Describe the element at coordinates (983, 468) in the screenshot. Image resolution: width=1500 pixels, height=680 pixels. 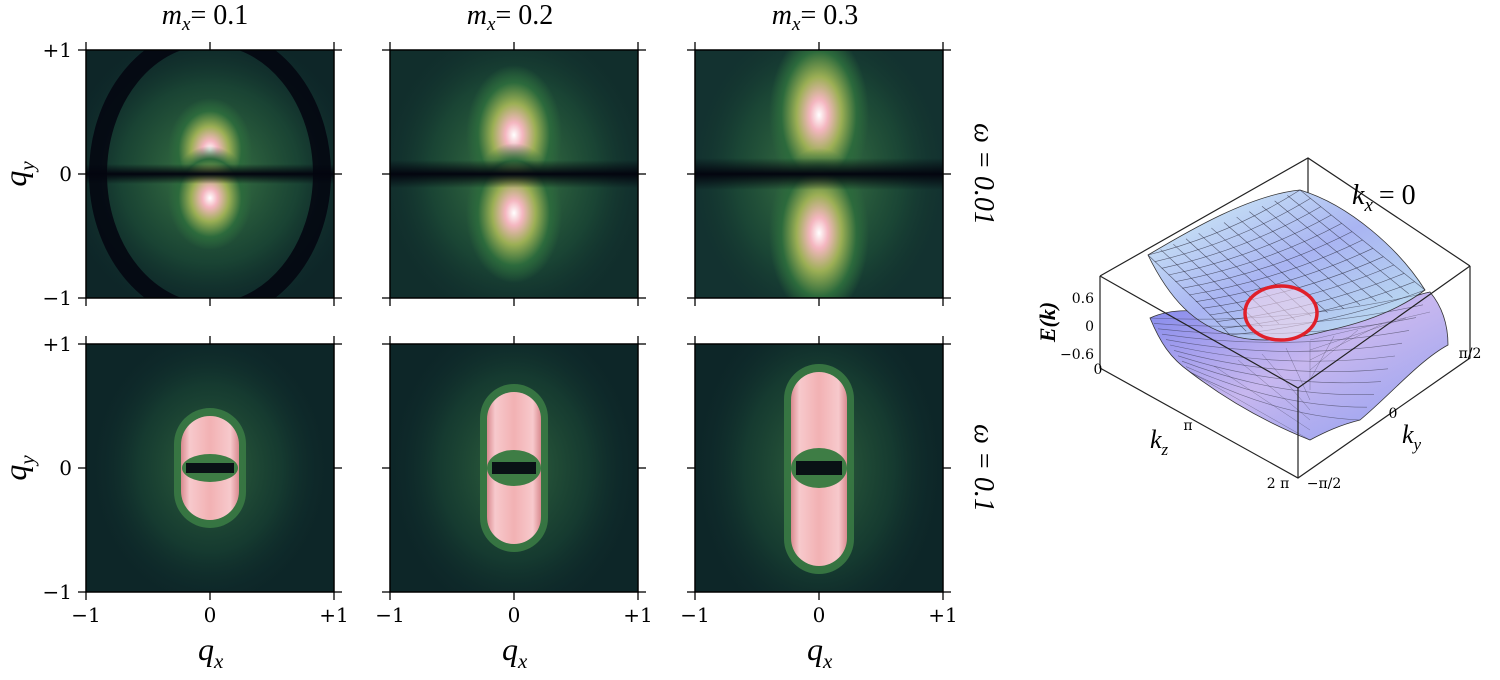
I see `row-label-2: ω = 0.1` at that location.